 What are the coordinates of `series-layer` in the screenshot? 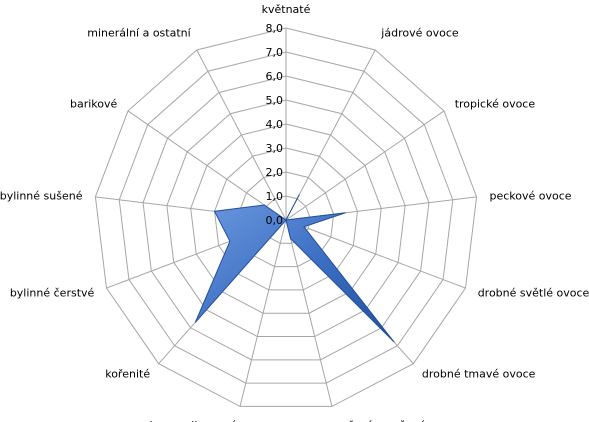 It's located at (294, 268).